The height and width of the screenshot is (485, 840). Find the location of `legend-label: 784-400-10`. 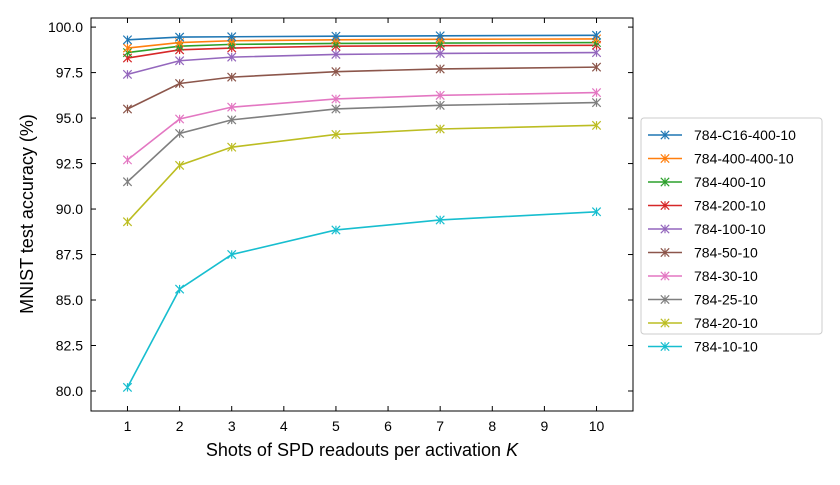

legend-label: 784-400-10 is located at coordinates (730, 182).